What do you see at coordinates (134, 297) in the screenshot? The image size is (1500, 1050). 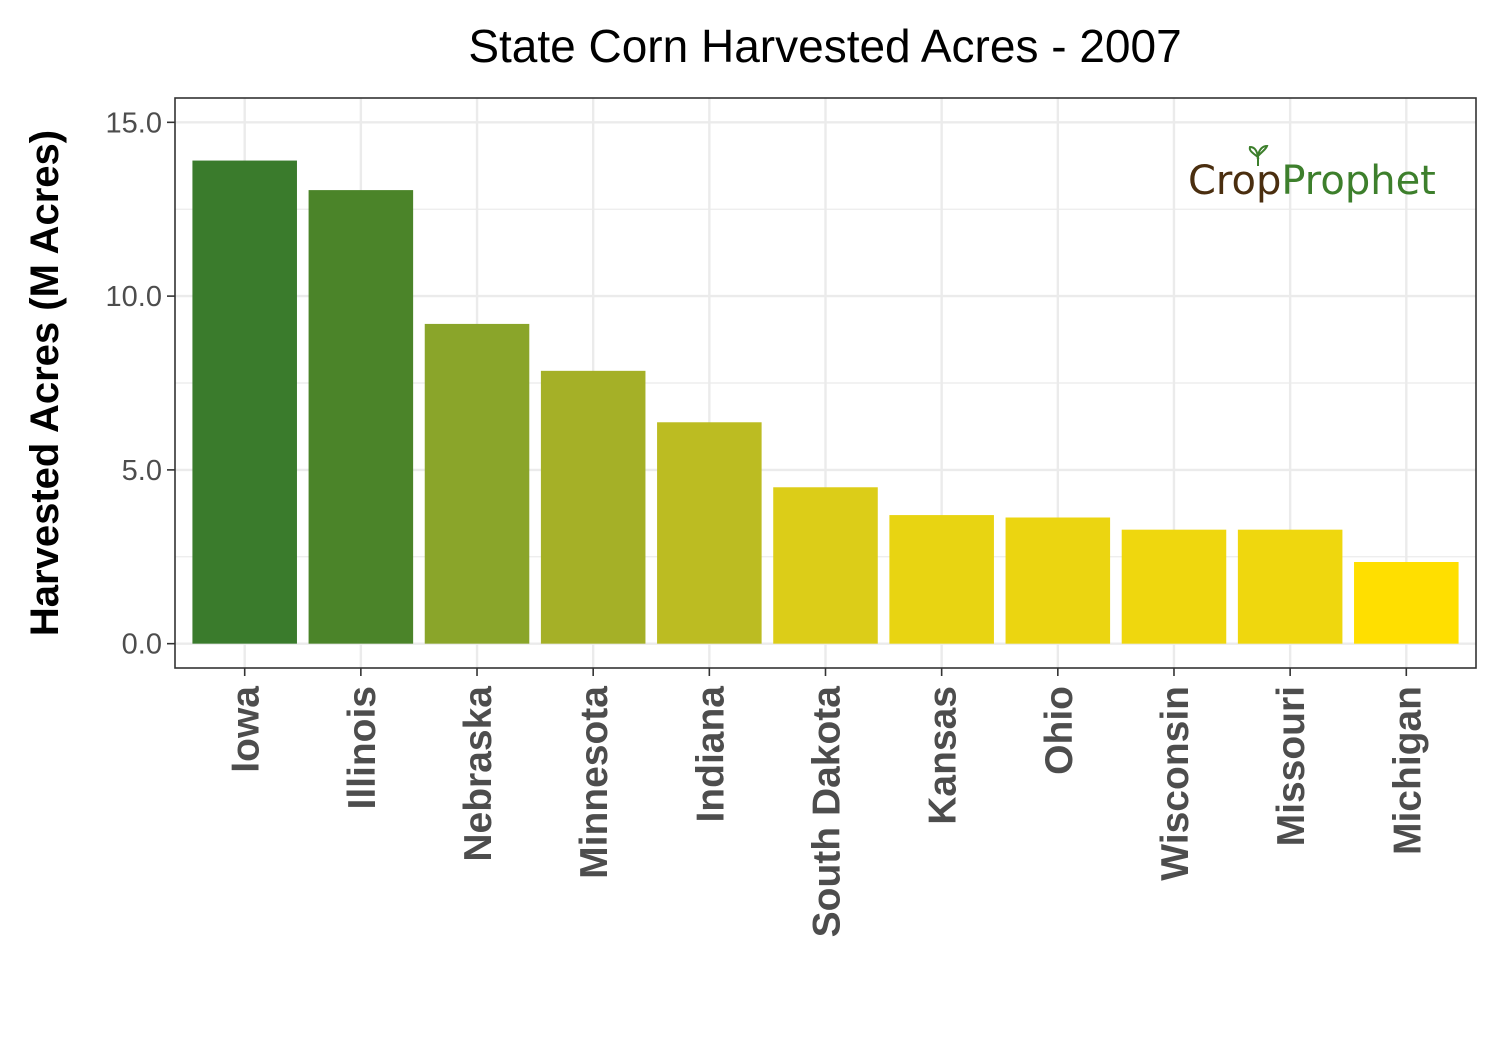 I see `y-tick-label: 10.0` at bounding box center [134, 297].